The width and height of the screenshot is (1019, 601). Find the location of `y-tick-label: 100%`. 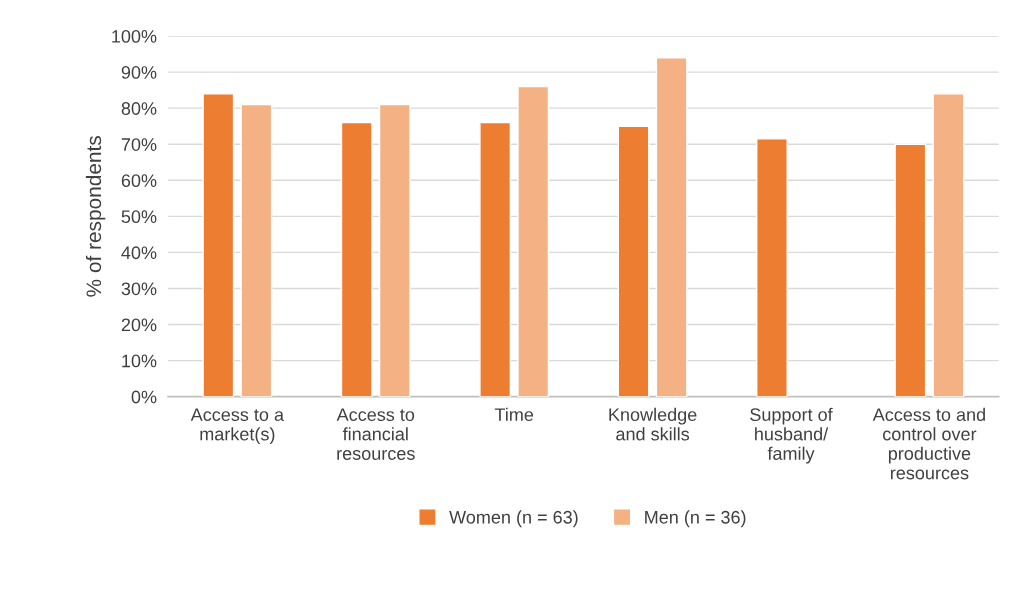

y-tick-label: 100% is located at coordinates (134, 36).